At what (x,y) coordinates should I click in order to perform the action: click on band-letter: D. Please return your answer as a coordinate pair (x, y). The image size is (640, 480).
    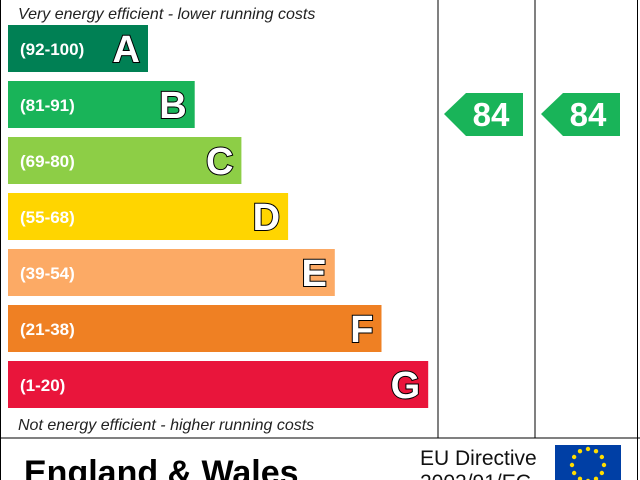
    Looking at the image, I should click on (266, 218).